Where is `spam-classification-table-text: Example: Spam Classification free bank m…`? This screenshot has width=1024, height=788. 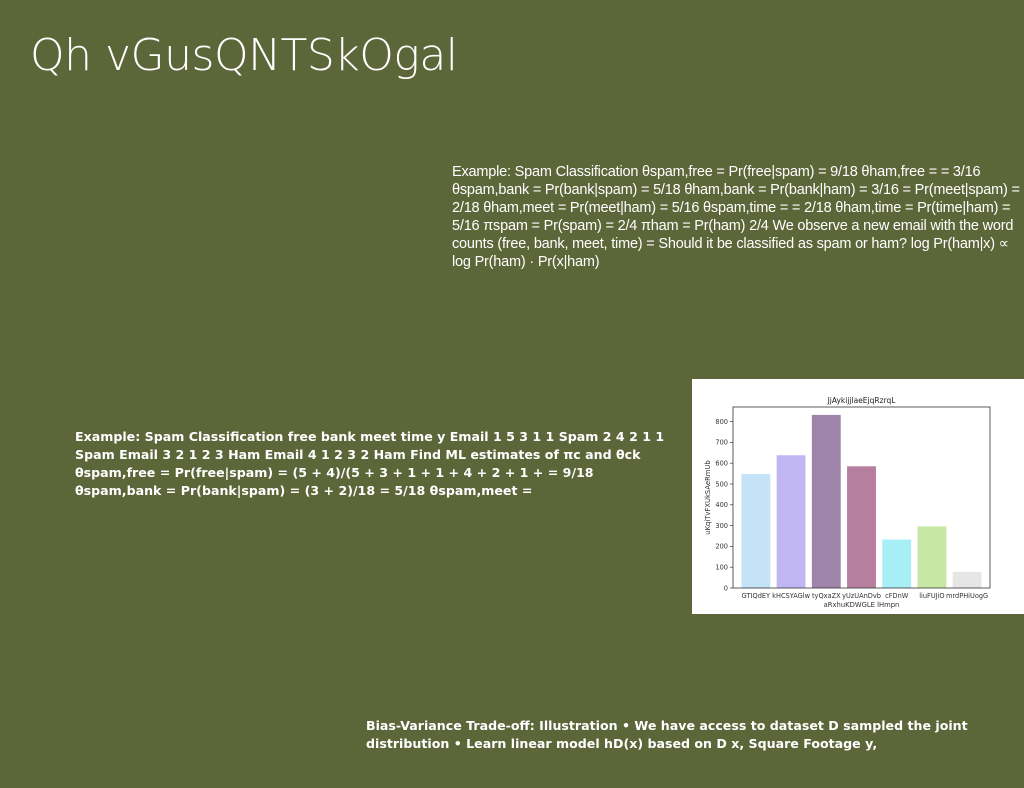
spam-classification-table-text: Example: Spam Classification free bank m… is located at coordinates (370, 463).